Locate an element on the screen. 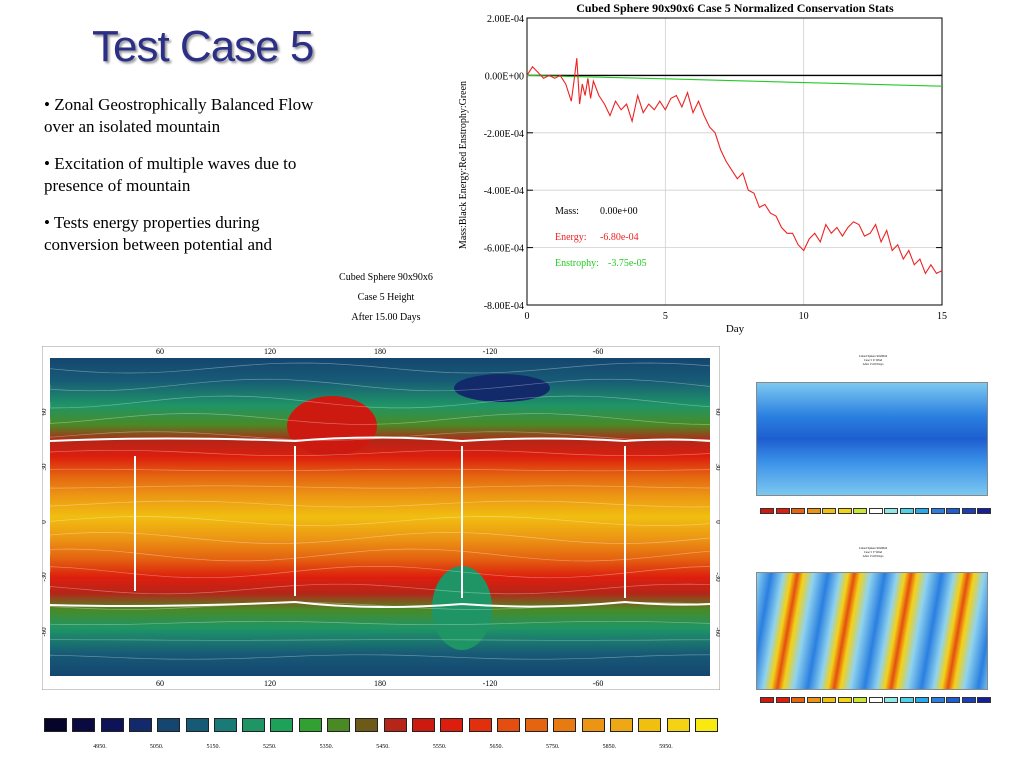  map-bottom-tick-label: -60 is located at coordinates (598, 683).